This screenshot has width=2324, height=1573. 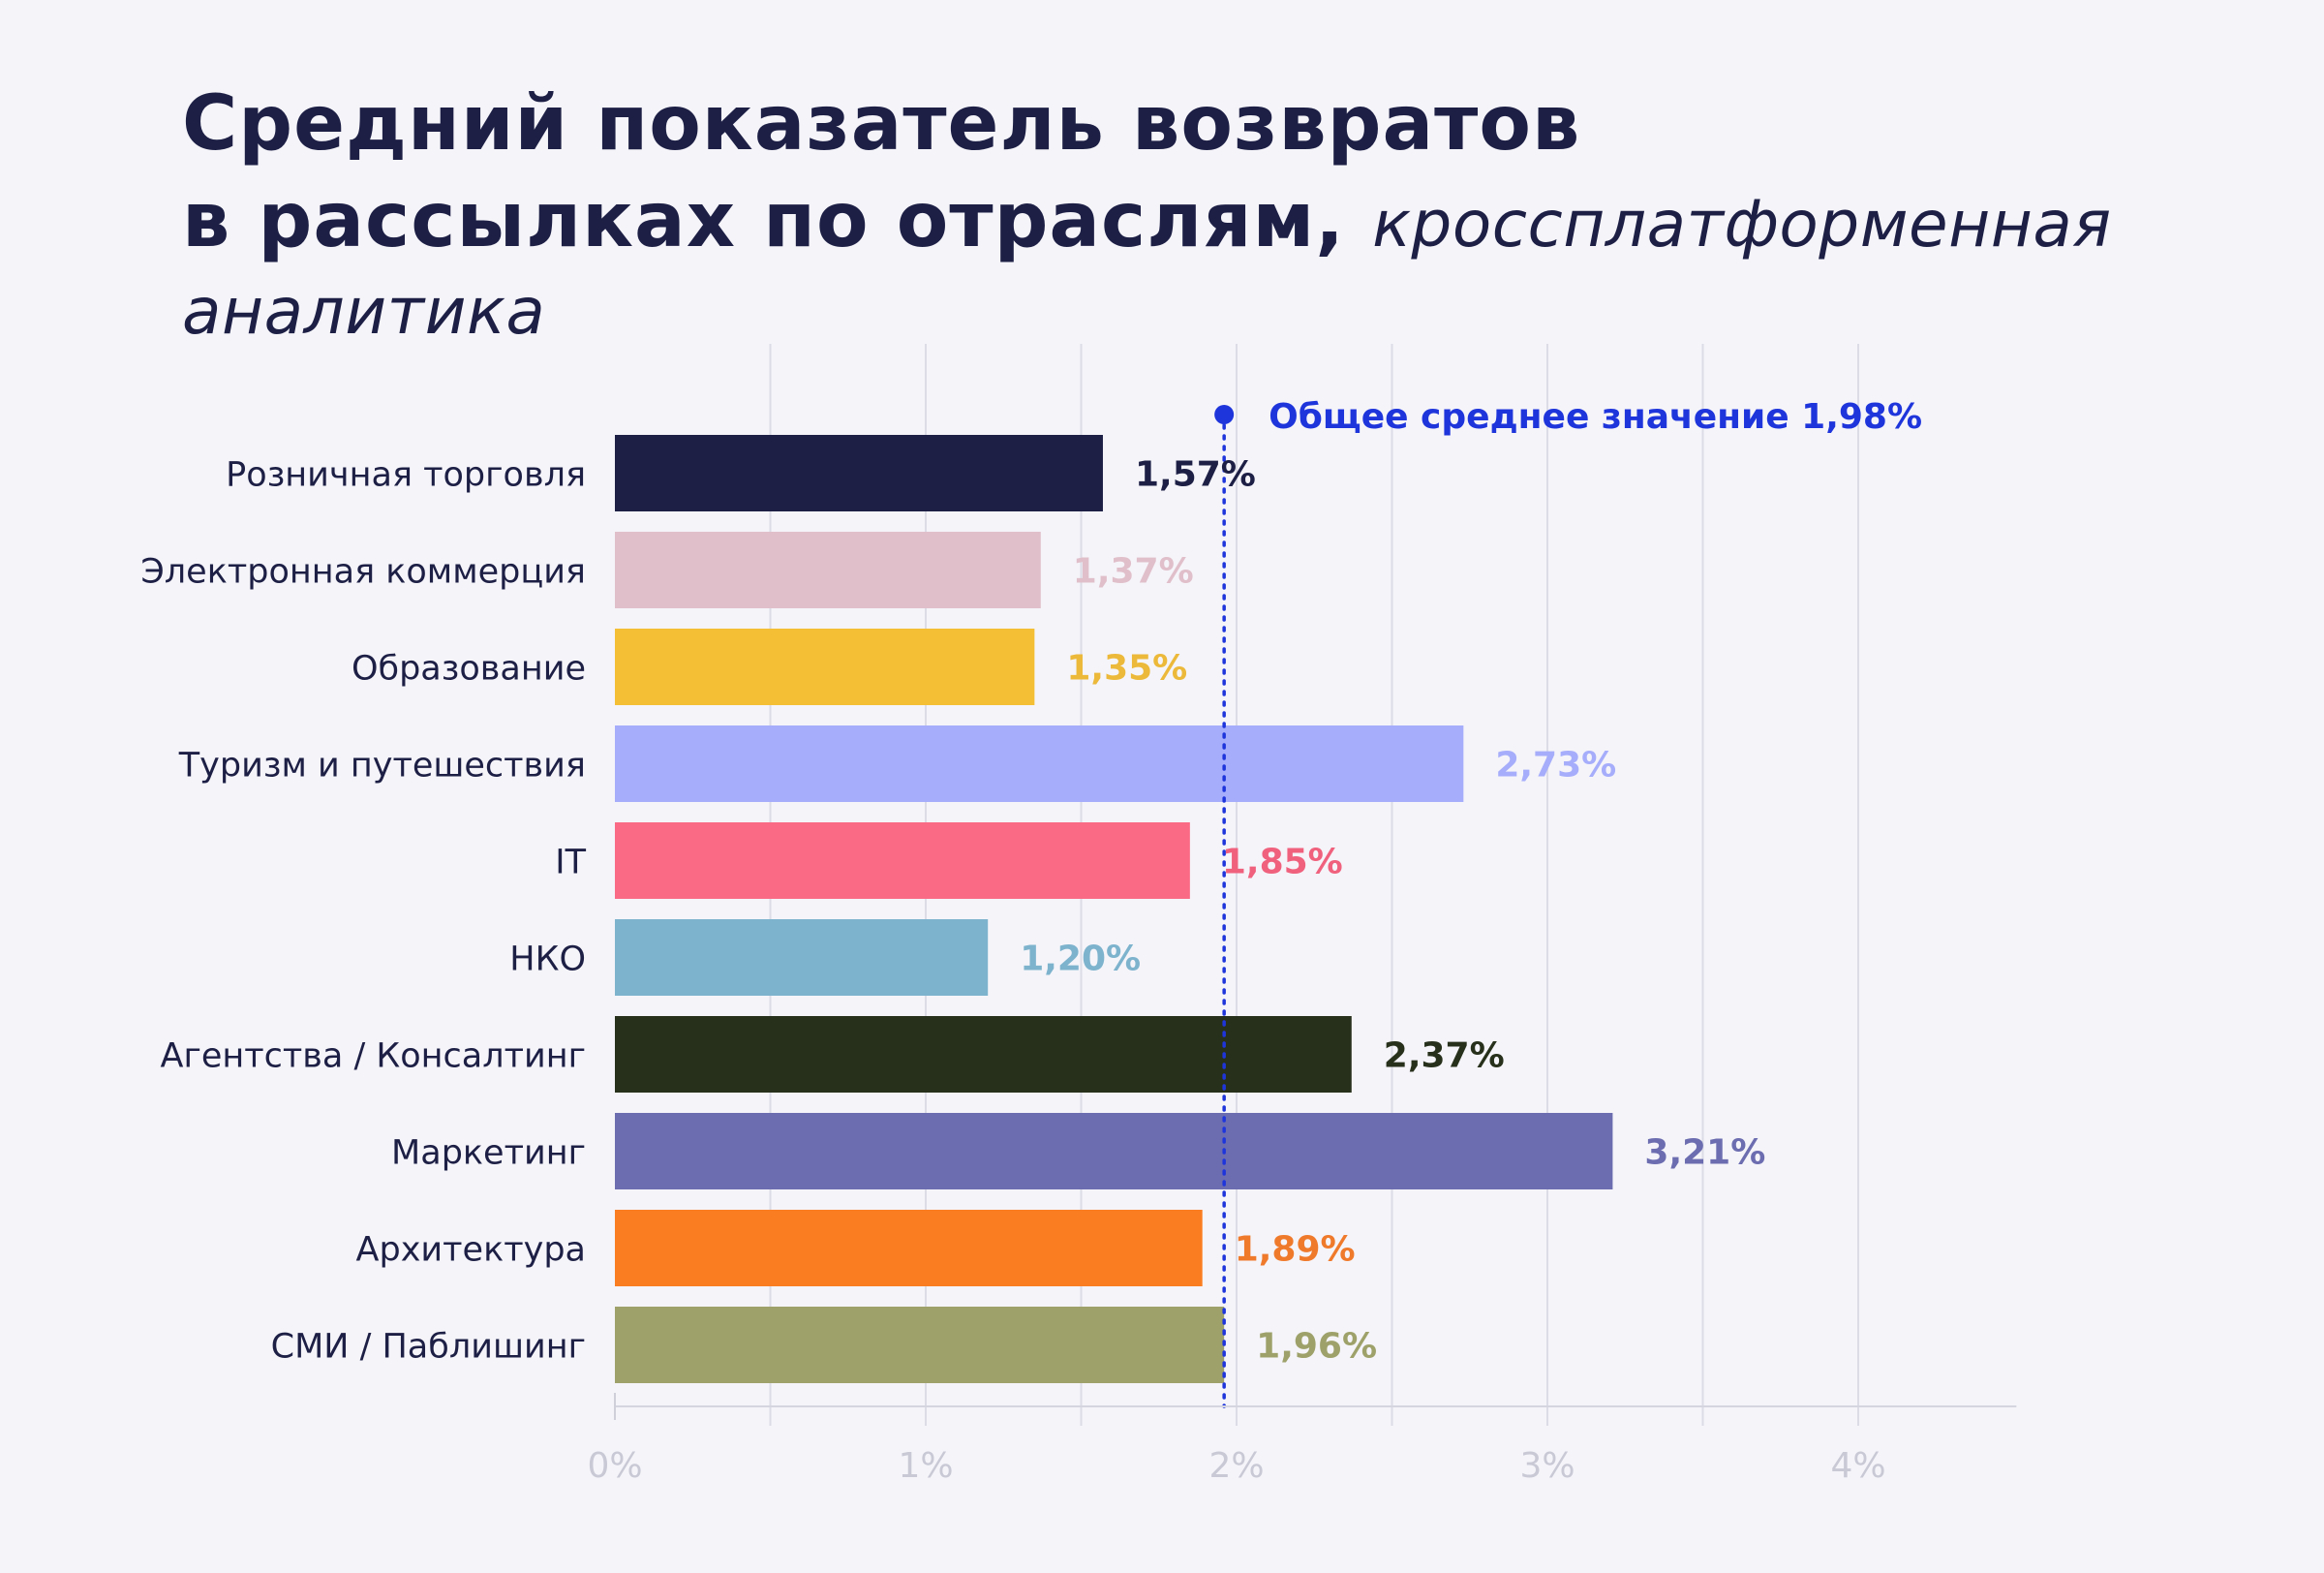 What do you see at coordinates (374, 1056) in the screenshot?
I see `category-label: Агентства / Консалтинг` at bounding box center [374, 1056].